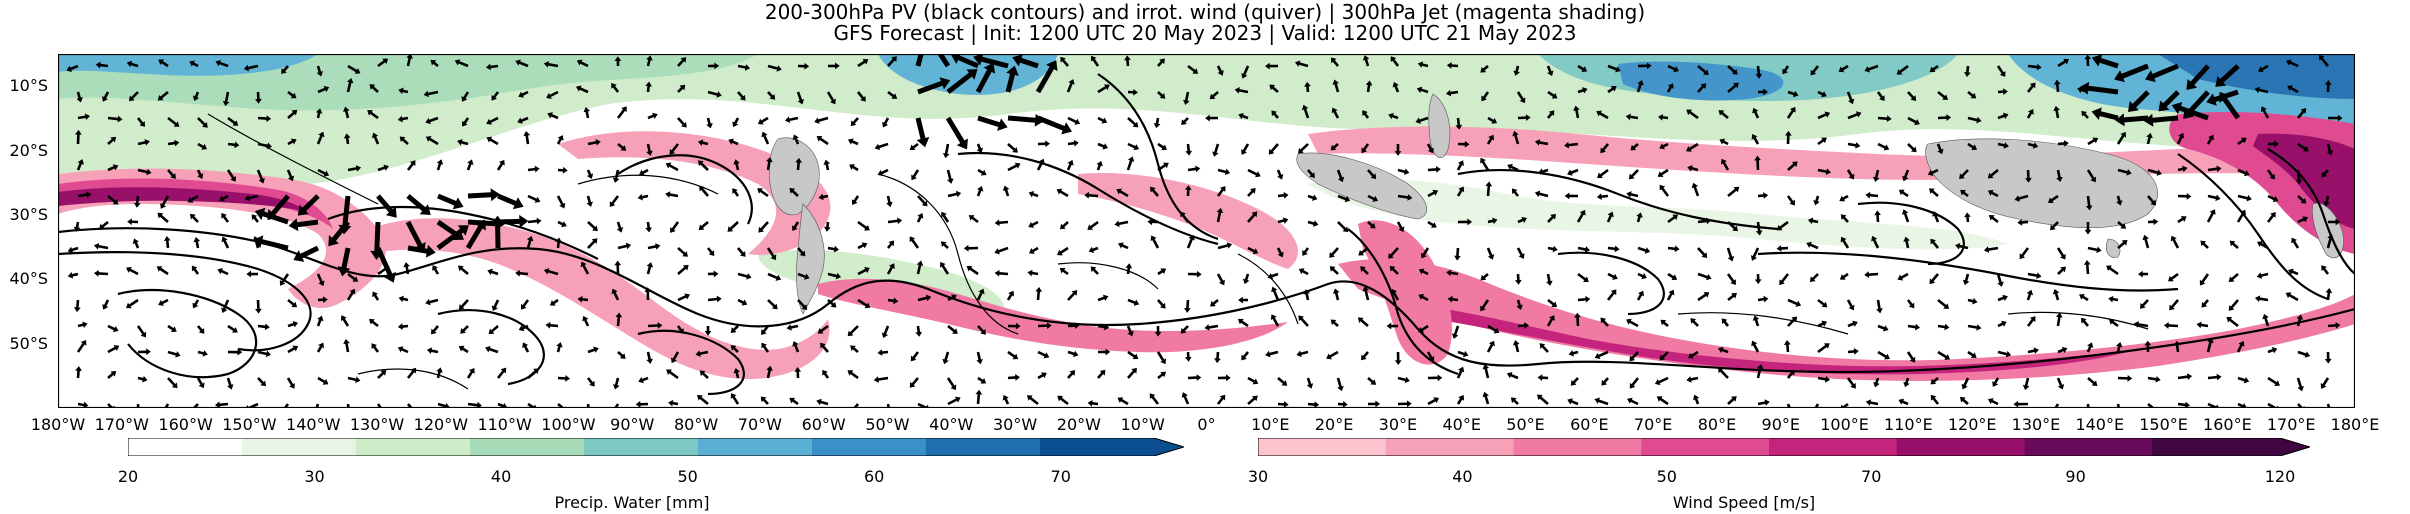 This screenshot has width=2410, height=514. I want to click on colorbar-segment, so click(2216, 447).